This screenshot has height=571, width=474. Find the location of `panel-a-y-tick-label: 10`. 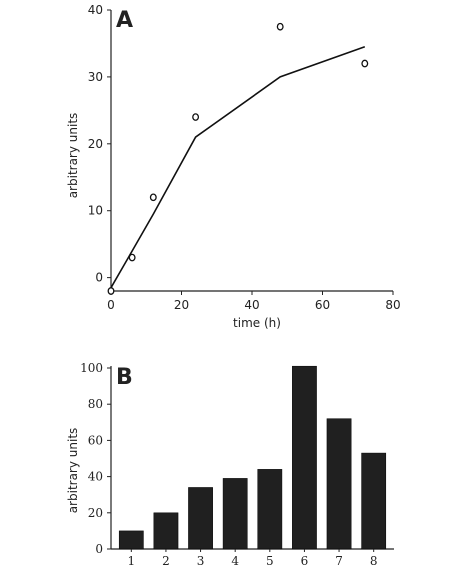

panel-a-y-tick-label: 10 is located at coordinates (95, 211).